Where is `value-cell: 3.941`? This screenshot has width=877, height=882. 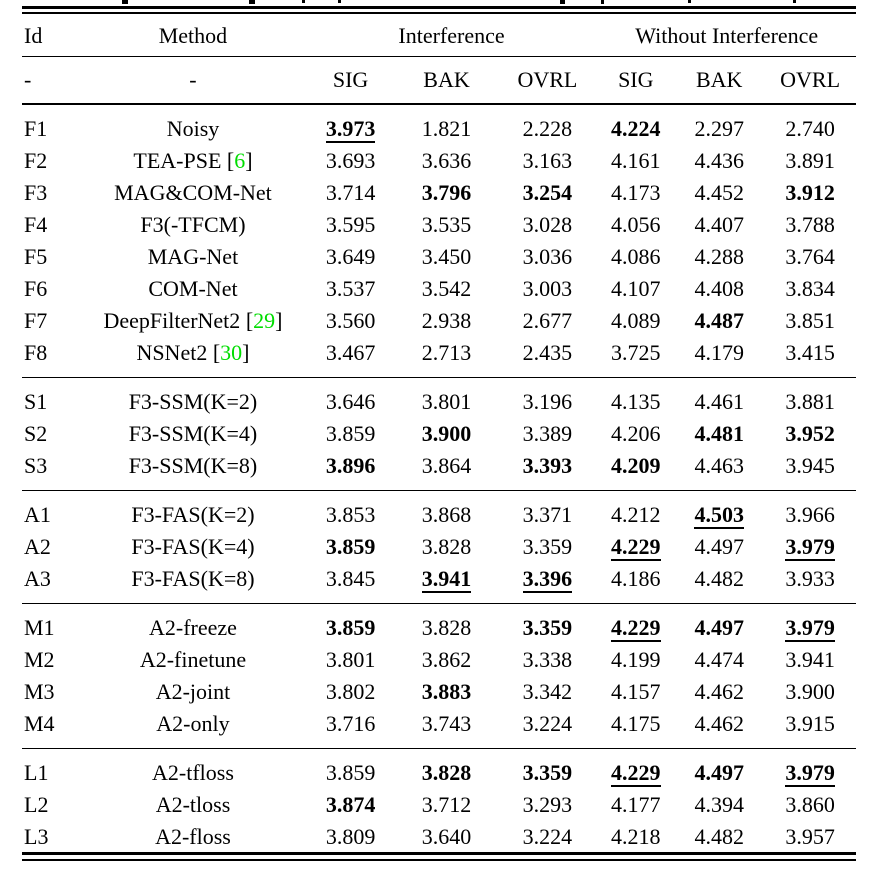 value-cell: 3.941 is located at coordinates (446, 579).